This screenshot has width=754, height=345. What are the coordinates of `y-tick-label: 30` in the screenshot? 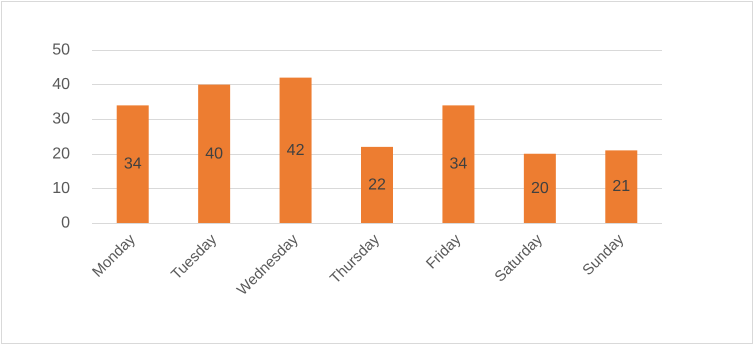 It's located at (61, 119).